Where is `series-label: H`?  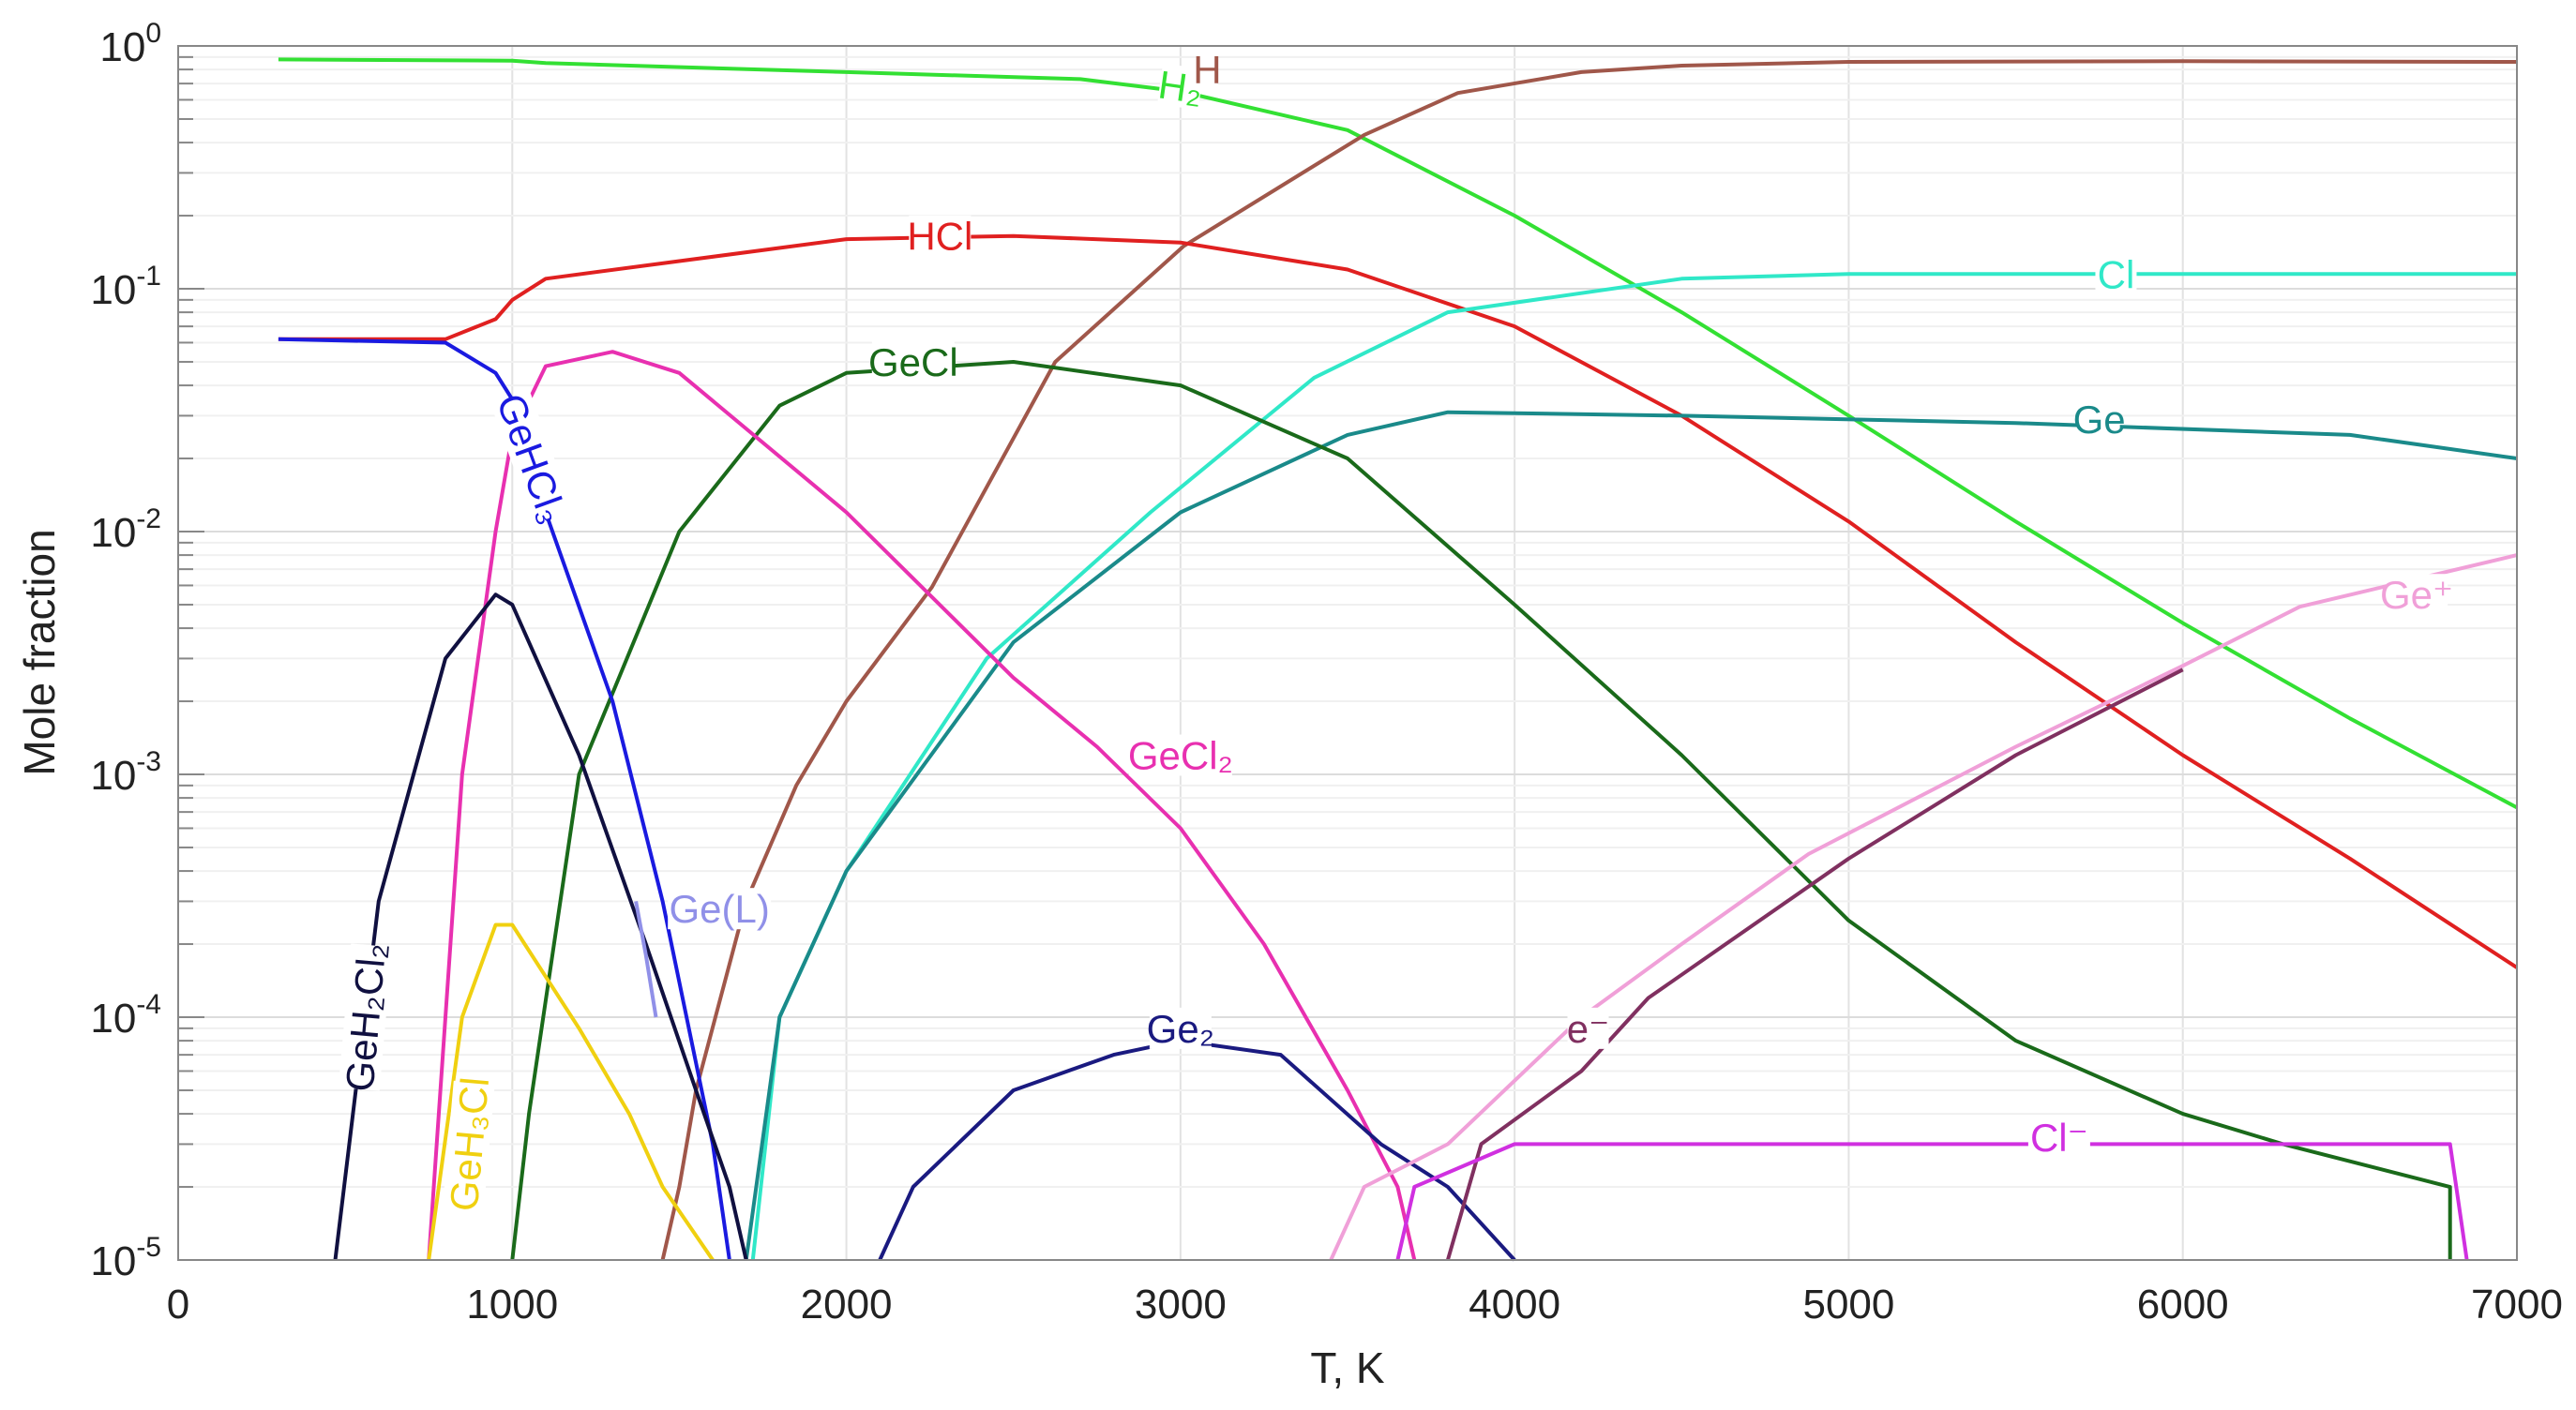 series-label: H is located at coordinates (1207, 70).